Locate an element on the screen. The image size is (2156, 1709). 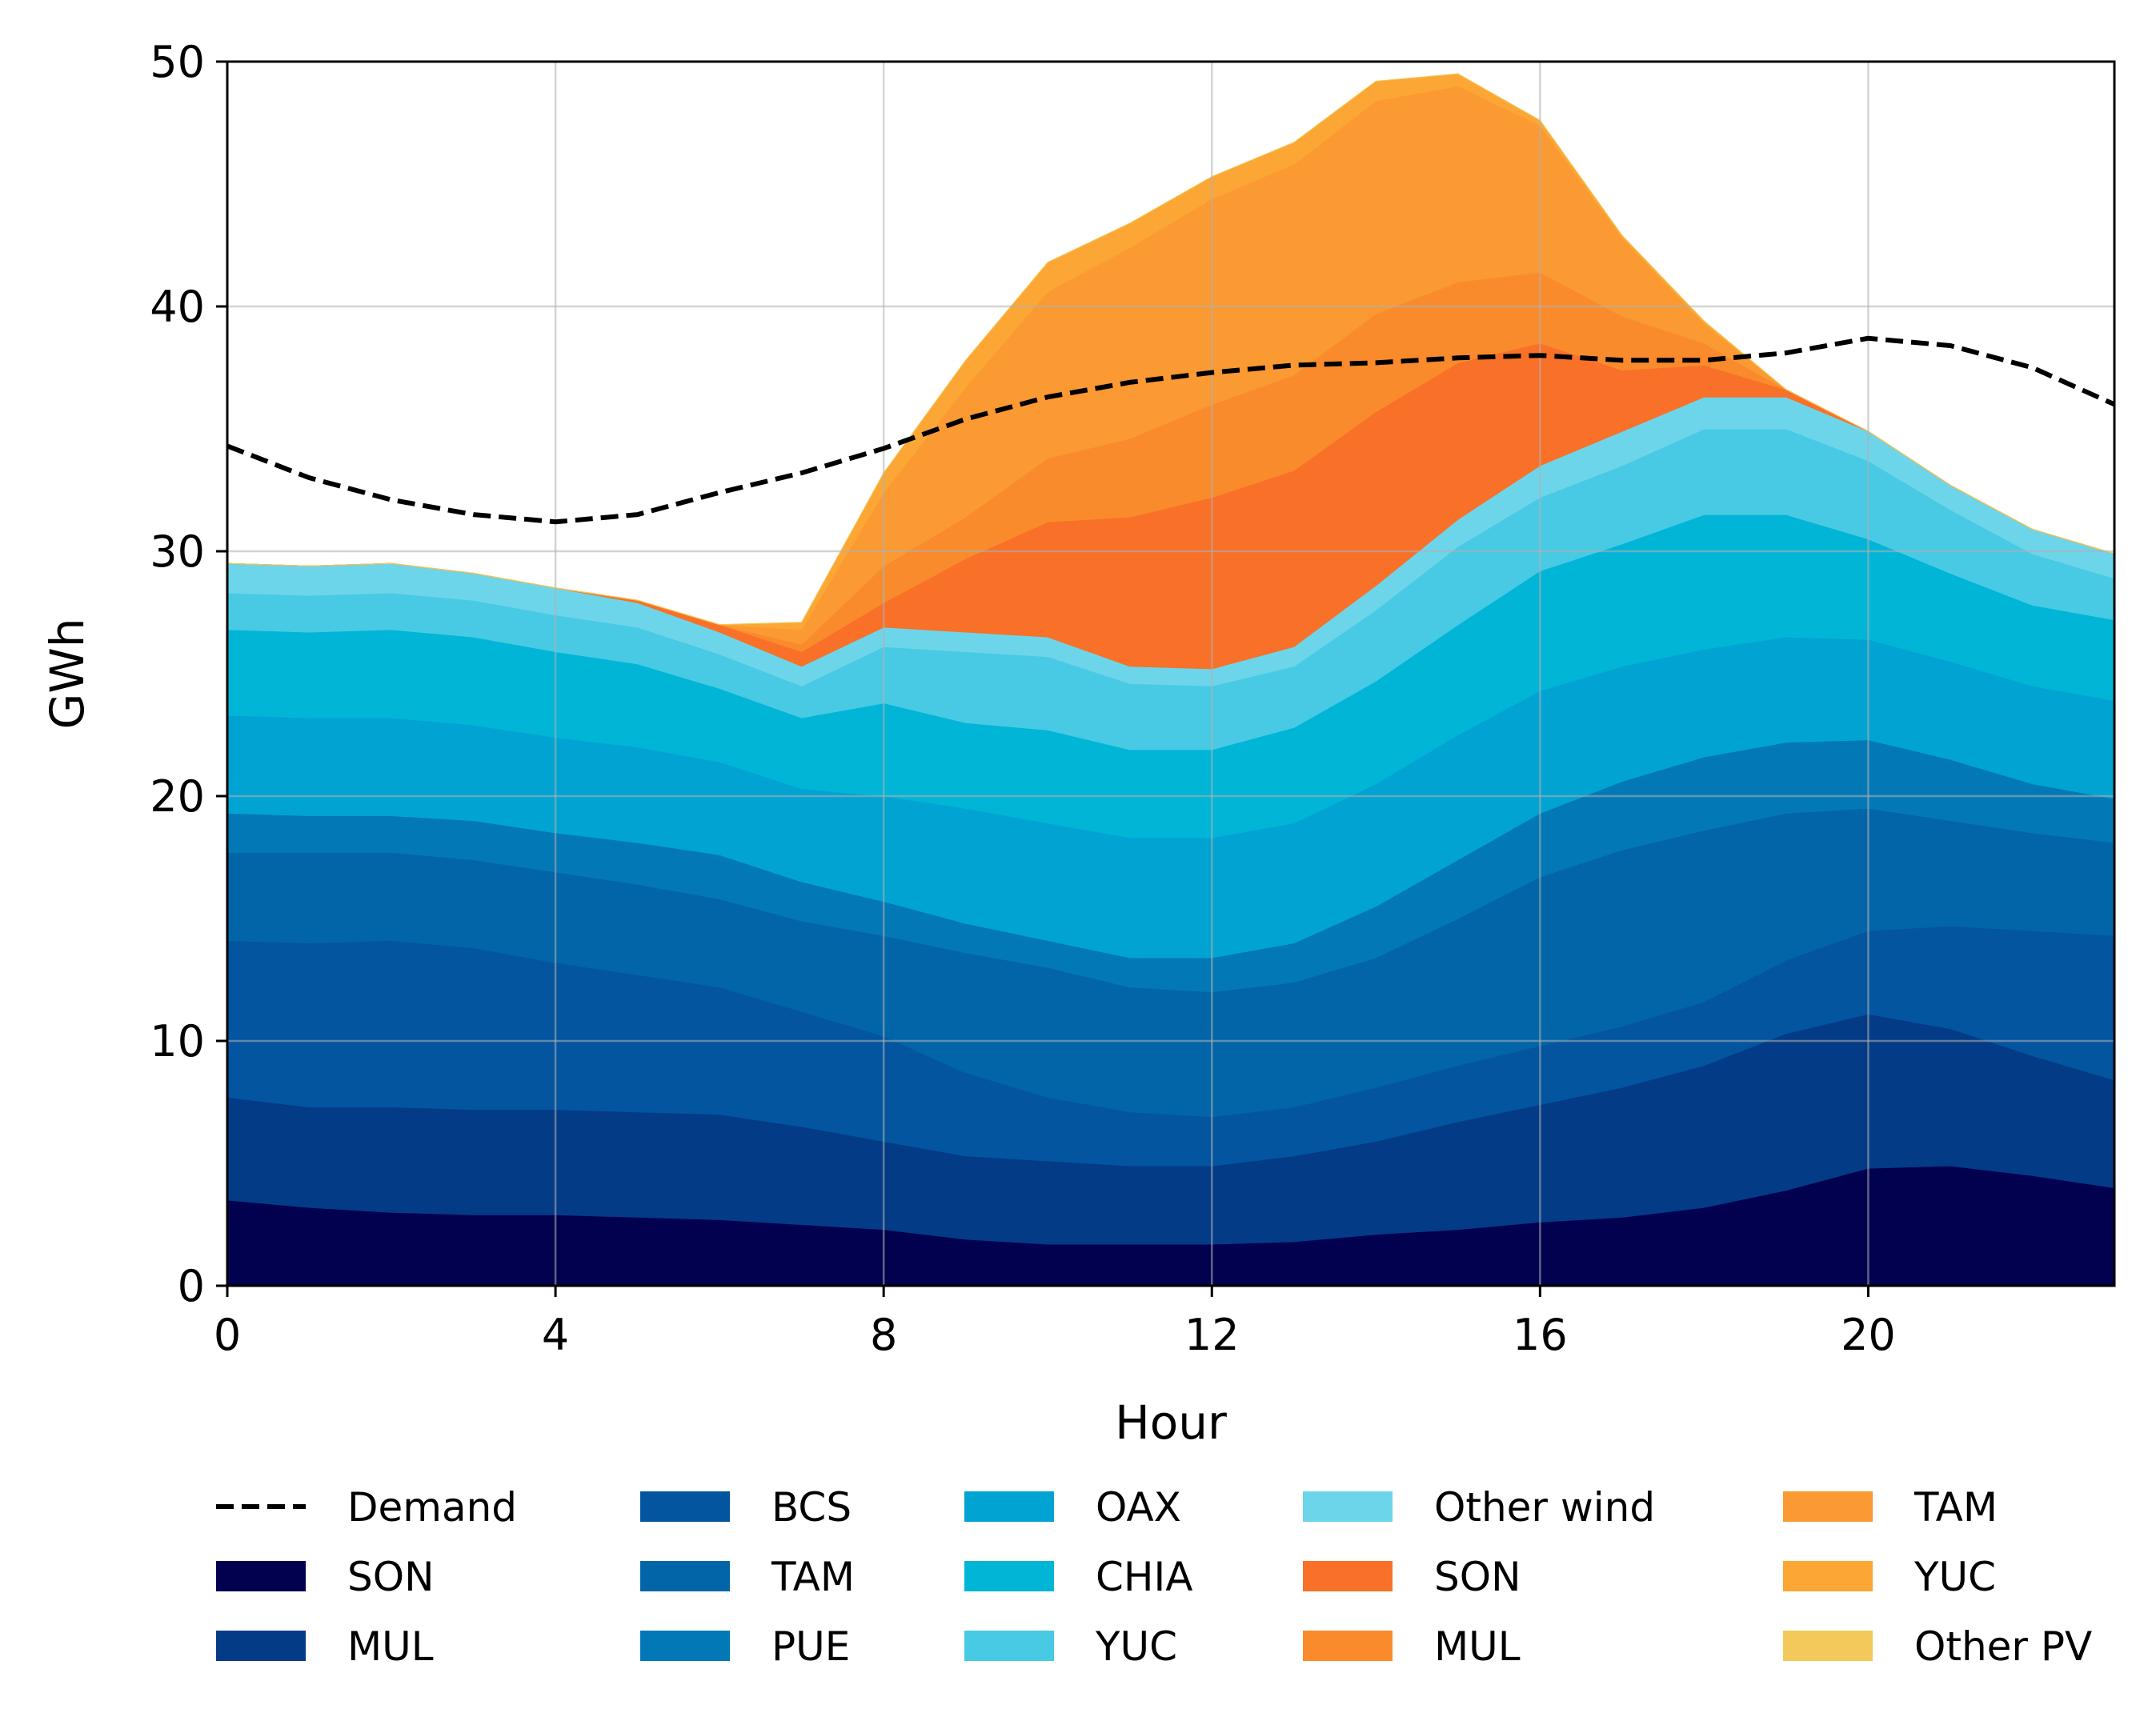
y-tick-label: 10 is located at coordinates (177, 1041).